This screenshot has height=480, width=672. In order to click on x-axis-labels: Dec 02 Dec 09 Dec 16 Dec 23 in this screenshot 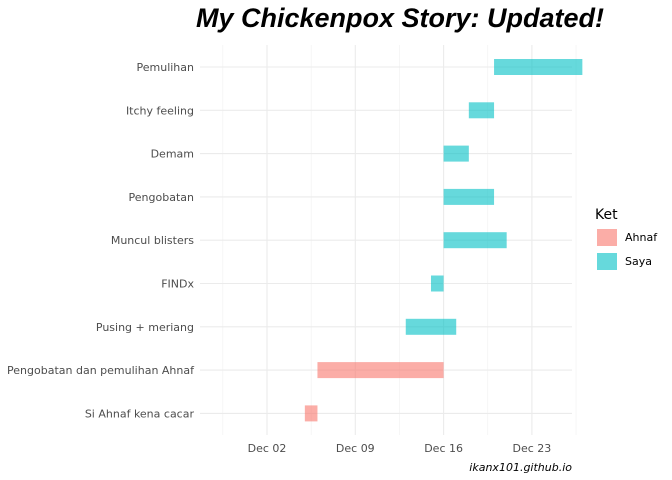, I will do `click(400, 448)`.